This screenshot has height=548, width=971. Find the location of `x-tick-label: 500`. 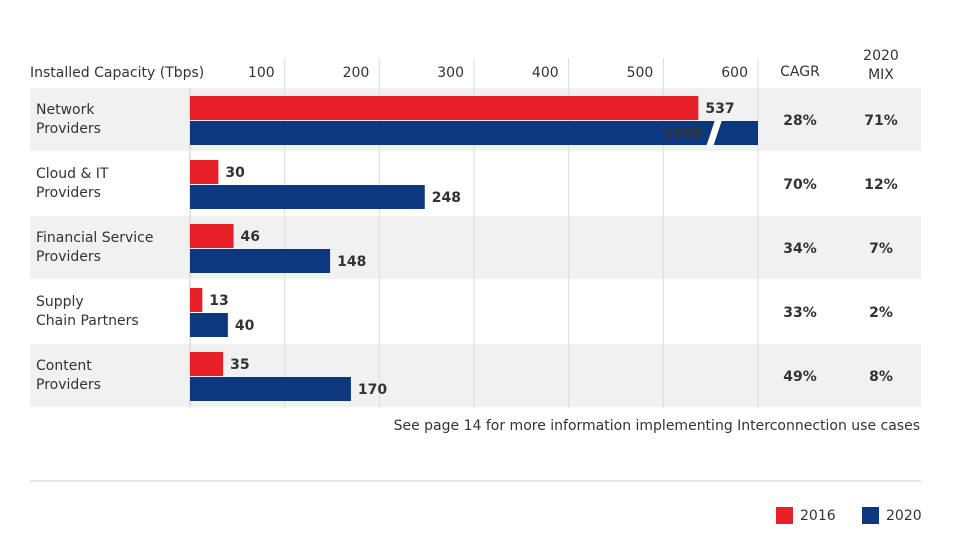

x-tick-label: 500 is located at coordinates (640, 73).